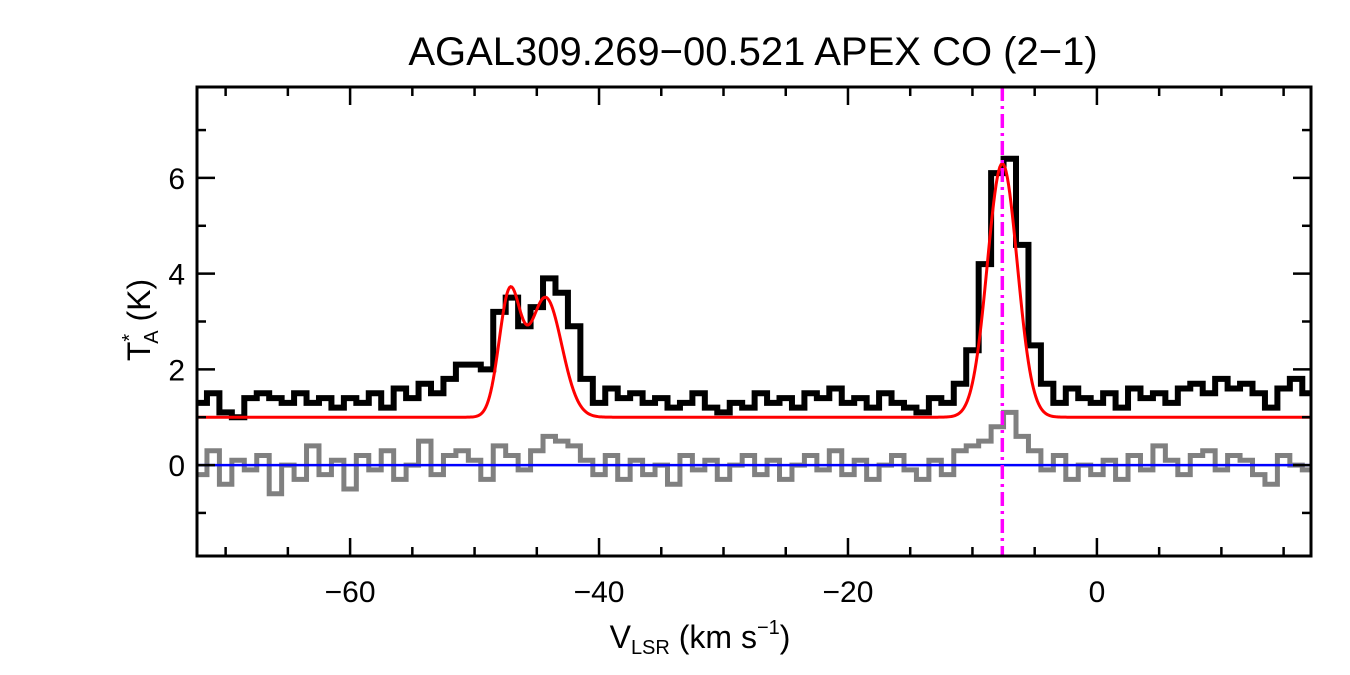 The height and width of the screenshot is (675, 1350). Describe the element at coordinates (848, 592) in the screenshot. I see `x-tick-label: −20` at that location.